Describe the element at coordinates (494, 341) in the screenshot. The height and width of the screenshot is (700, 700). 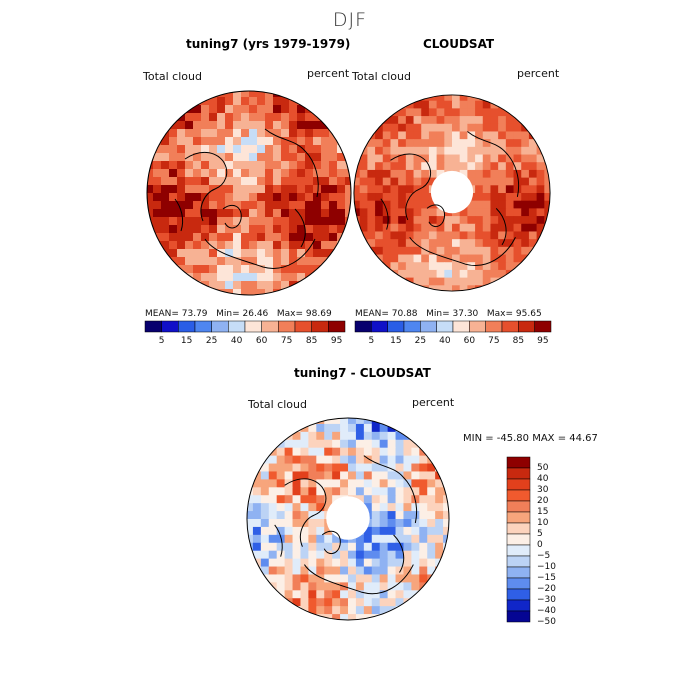
I see `colorbar-tick-label: 75` at that location.